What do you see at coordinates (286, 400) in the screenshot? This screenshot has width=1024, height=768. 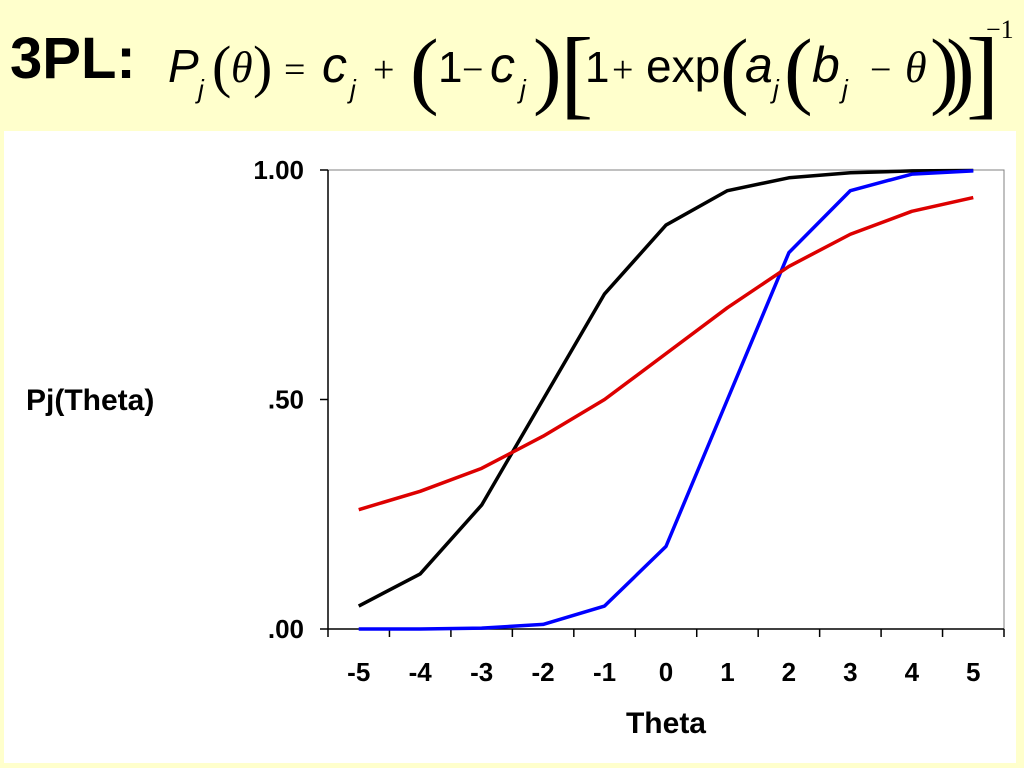 I see `y-tick-label: .50` at bounding box center [286, 400].